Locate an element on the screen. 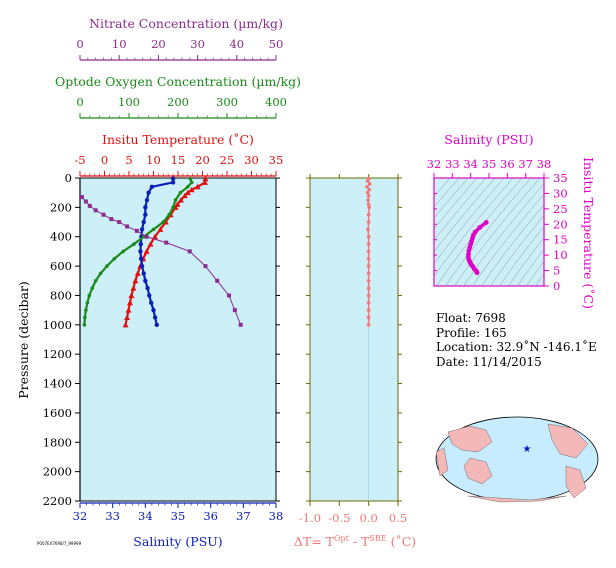  pressure-tick-label: 400 is located at coordinates (61, 237).